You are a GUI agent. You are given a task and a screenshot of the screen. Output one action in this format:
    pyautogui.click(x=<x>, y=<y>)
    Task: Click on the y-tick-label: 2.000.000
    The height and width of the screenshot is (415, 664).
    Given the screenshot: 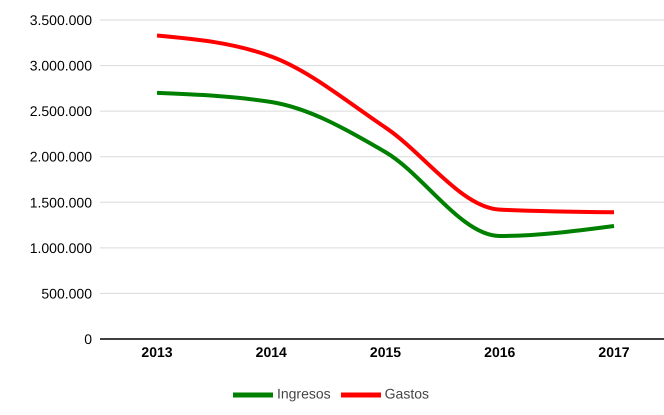 What is the action you would take?
    pyautogui.click(x=61, y=156)
    